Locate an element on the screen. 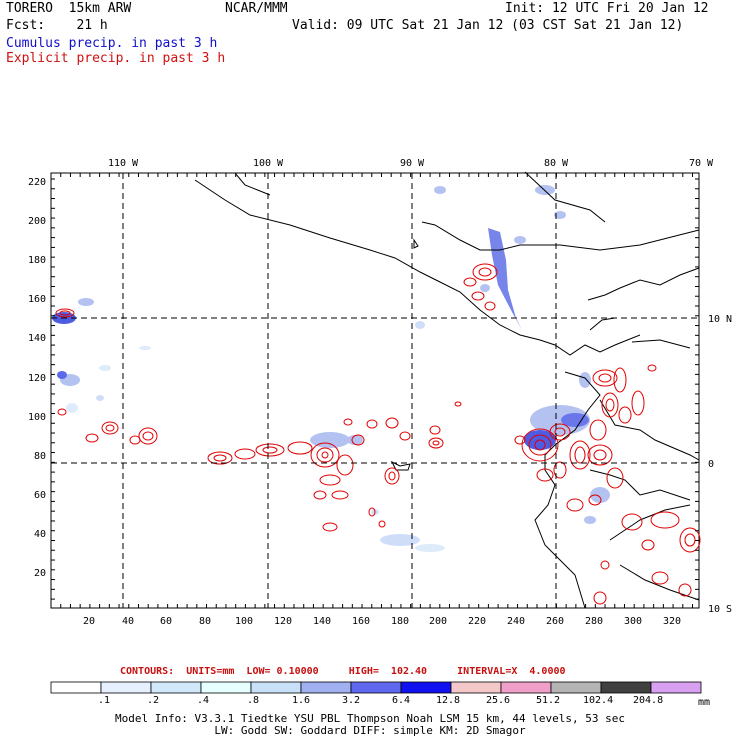  x-tick-label: 240 is located at coordinates (516, 621).